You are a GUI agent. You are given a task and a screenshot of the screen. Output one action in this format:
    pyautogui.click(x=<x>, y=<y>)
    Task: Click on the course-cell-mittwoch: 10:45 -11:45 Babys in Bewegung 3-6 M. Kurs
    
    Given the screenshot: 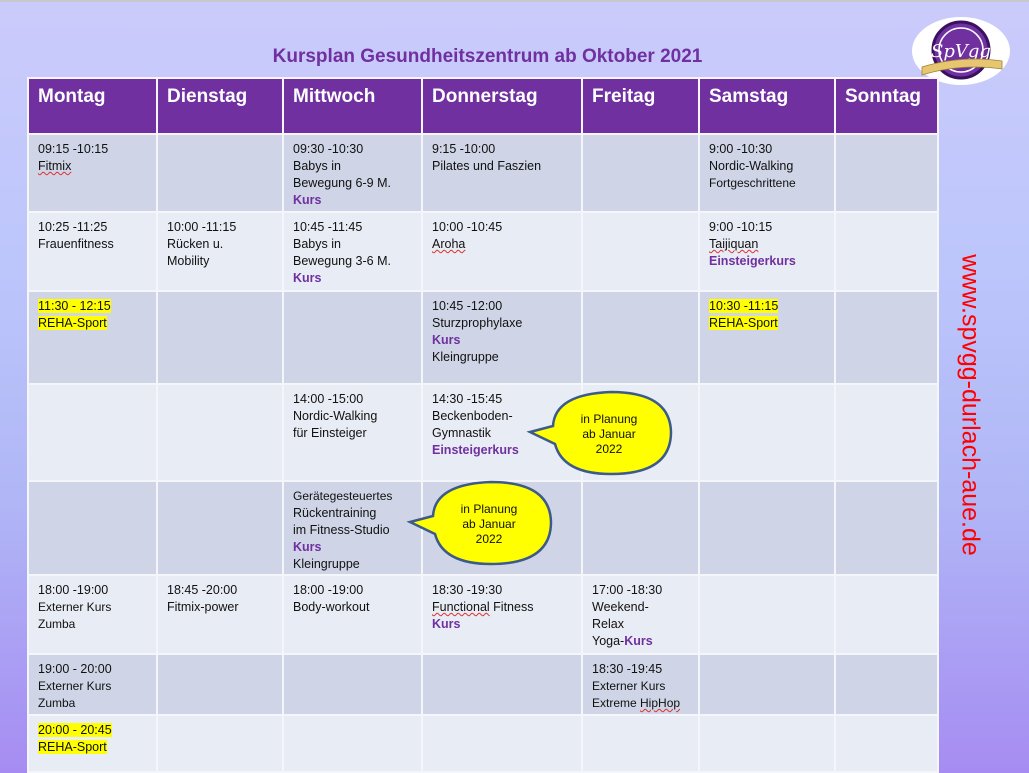 What is the action you would take?
    pyautogui.click(x=352, y=251)
    